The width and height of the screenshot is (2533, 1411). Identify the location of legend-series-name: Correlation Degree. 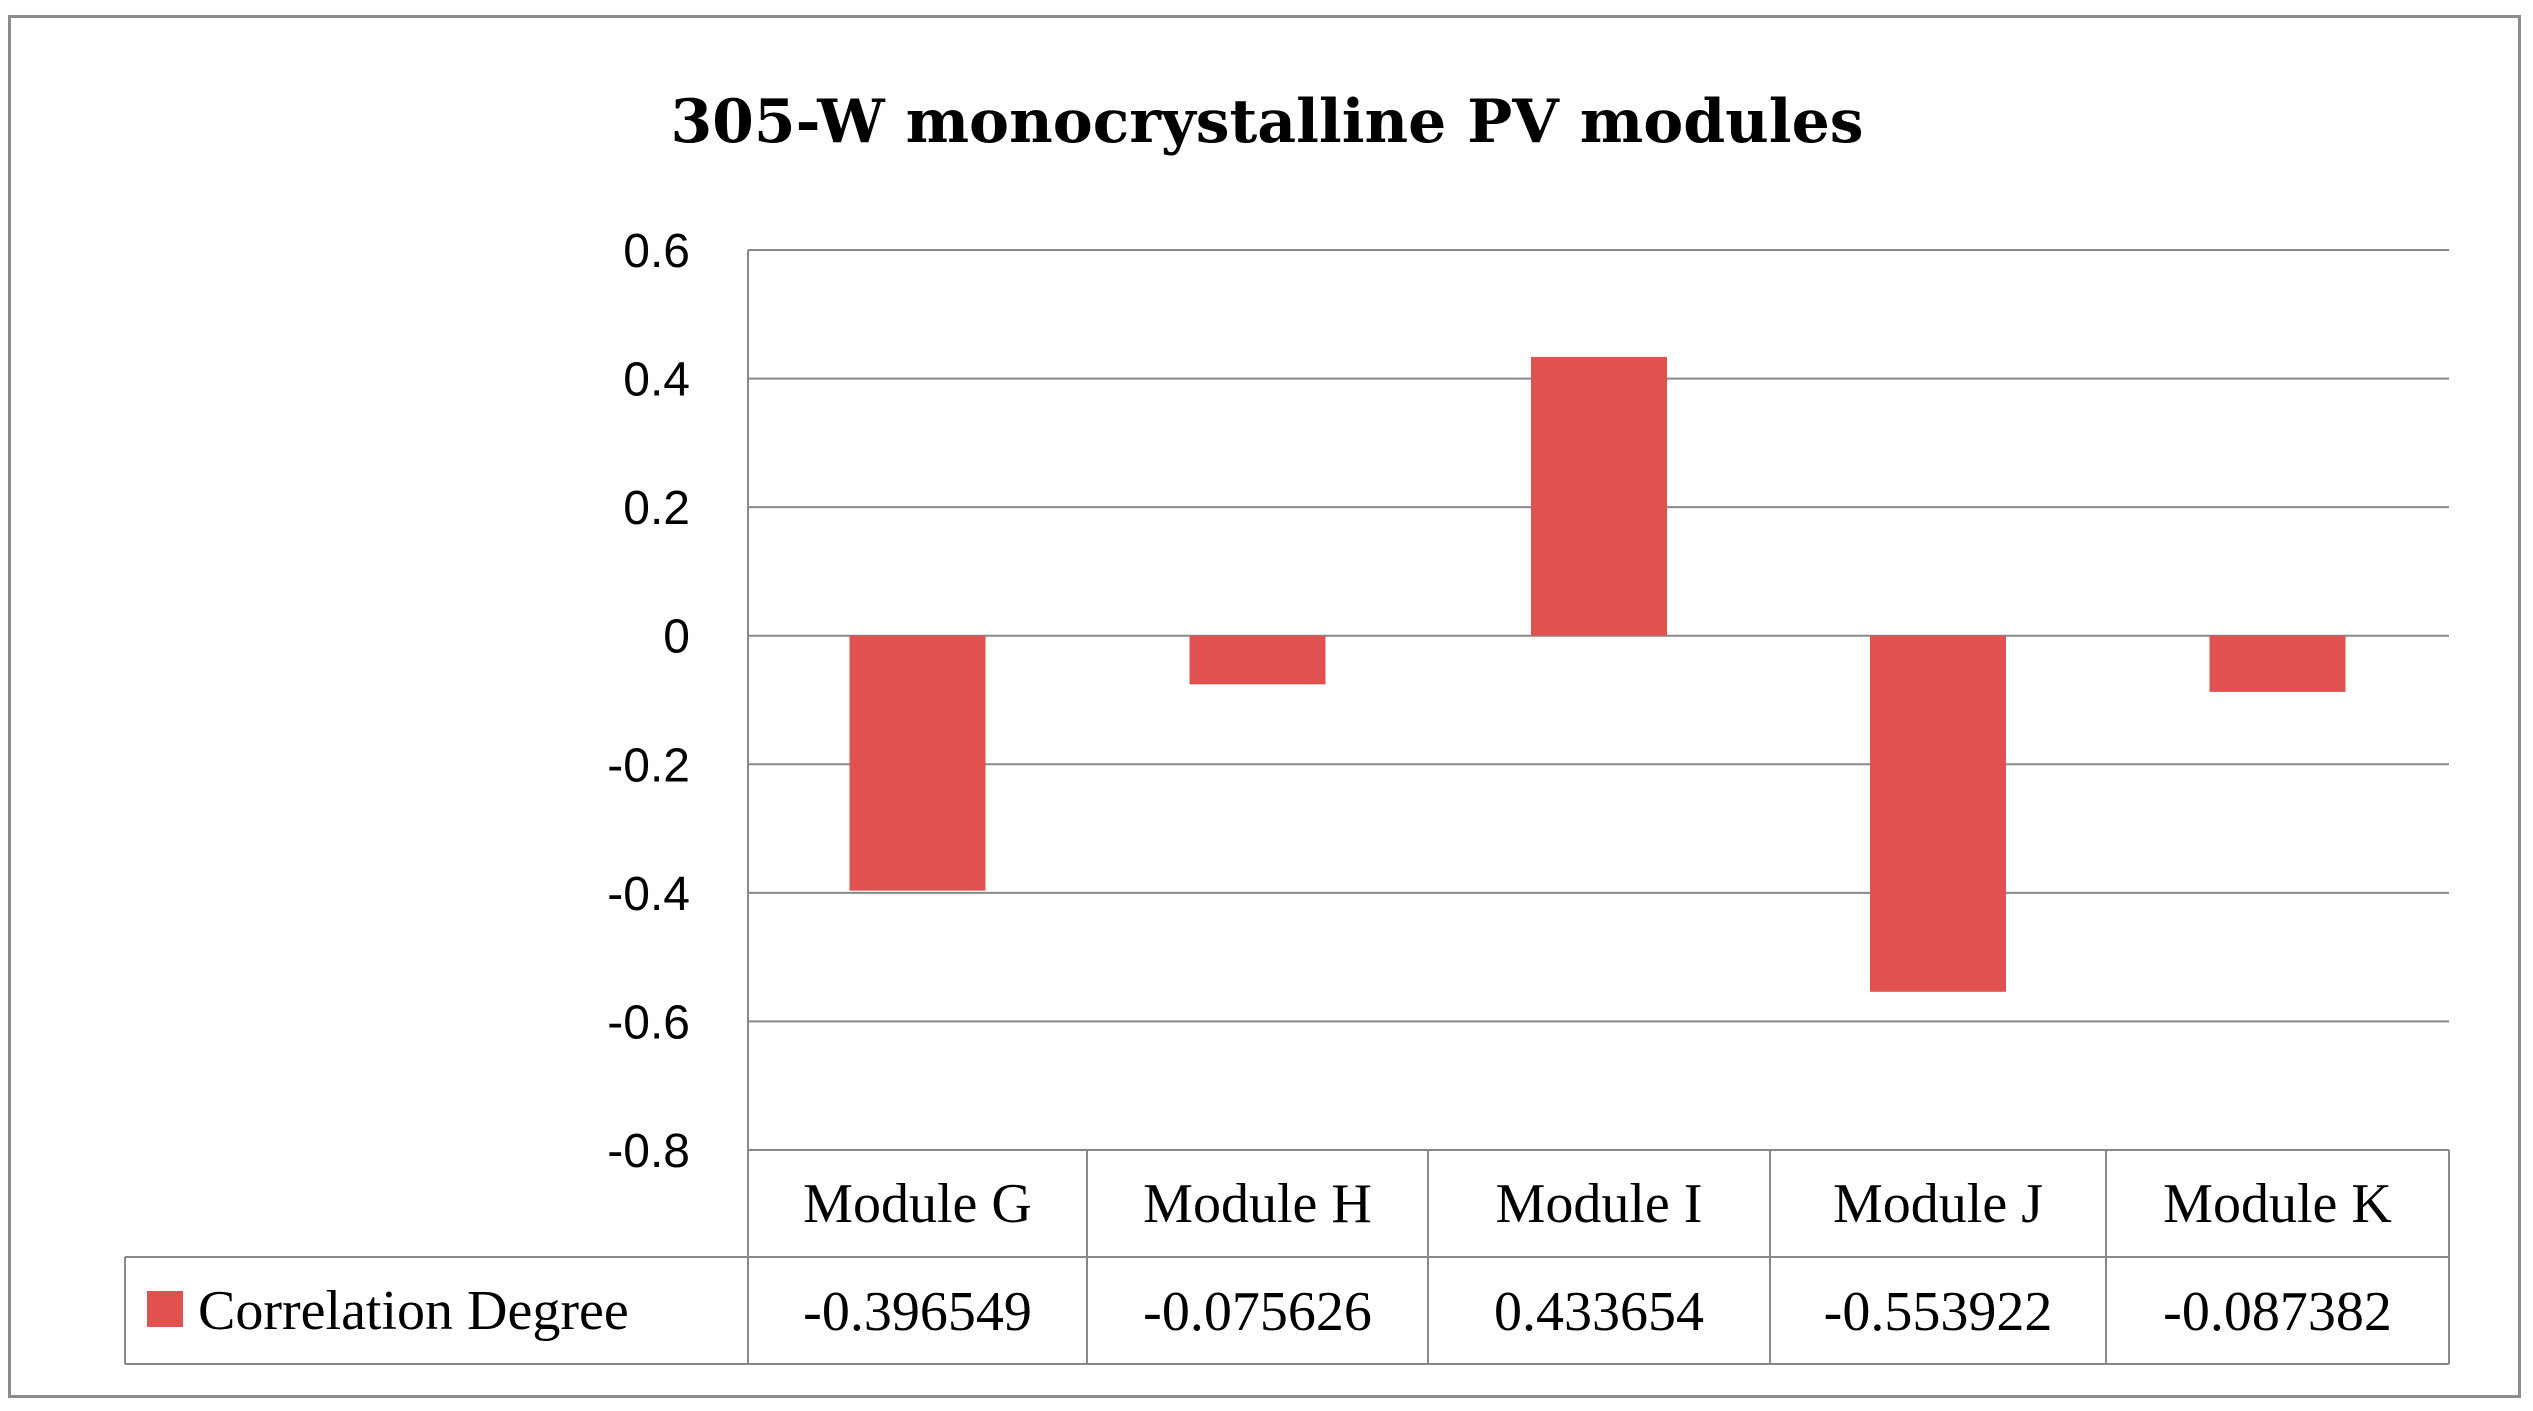
(413, 1311).